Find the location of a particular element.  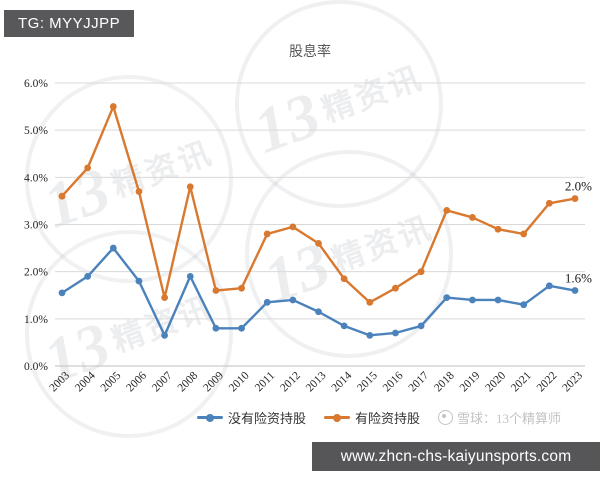

x-axis-tick-label: 2022 is located at coordinates (547, 381).